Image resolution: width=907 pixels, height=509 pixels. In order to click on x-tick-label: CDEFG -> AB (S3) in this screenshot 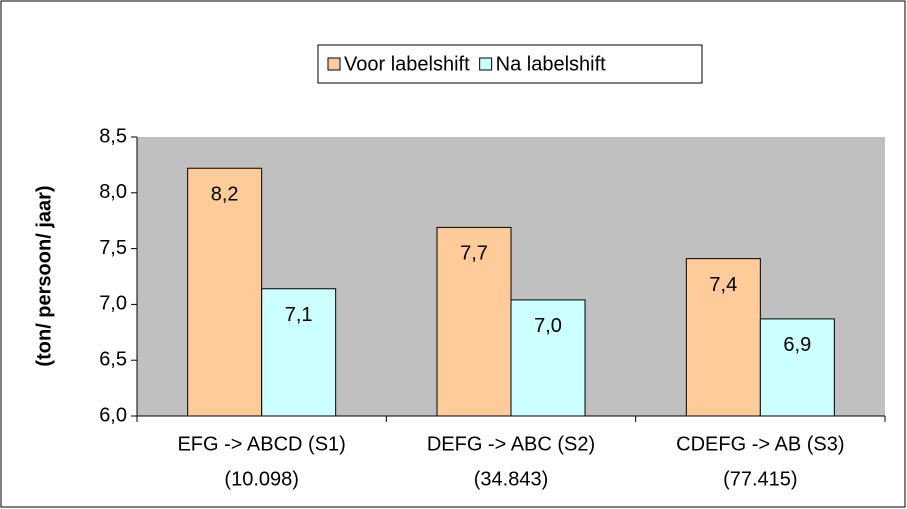, I will do `click(760, 444)`.